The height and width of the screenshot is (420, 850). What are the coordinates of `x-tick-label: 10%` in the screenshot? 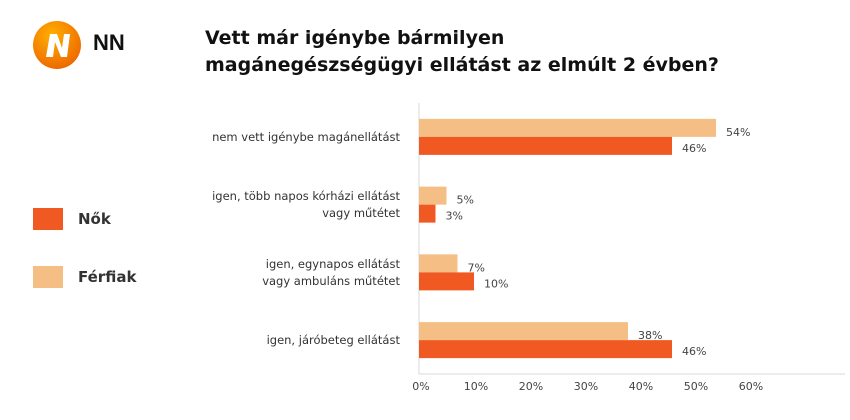 It's located at (476, 386).